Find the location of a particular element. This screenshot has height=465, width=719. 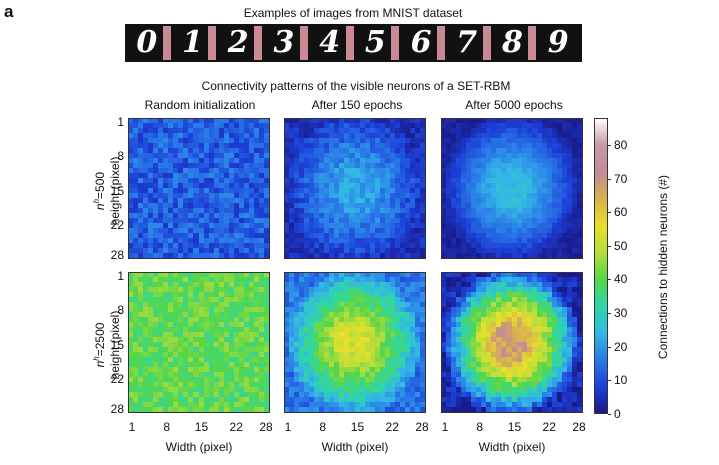

mnist-digit-9: 9 is located at coordinates (558, 42).